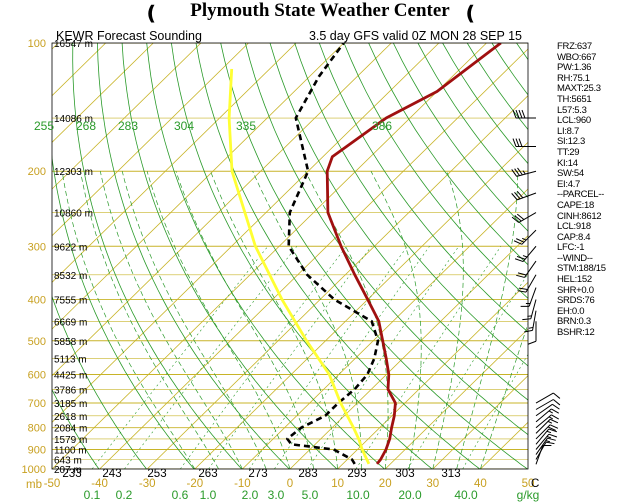 The image size is (640, 503). What do you see at coordinates (99, 484) in the screenshot?
I see `x-tick-label: -40` at bounding box center [99, 484].